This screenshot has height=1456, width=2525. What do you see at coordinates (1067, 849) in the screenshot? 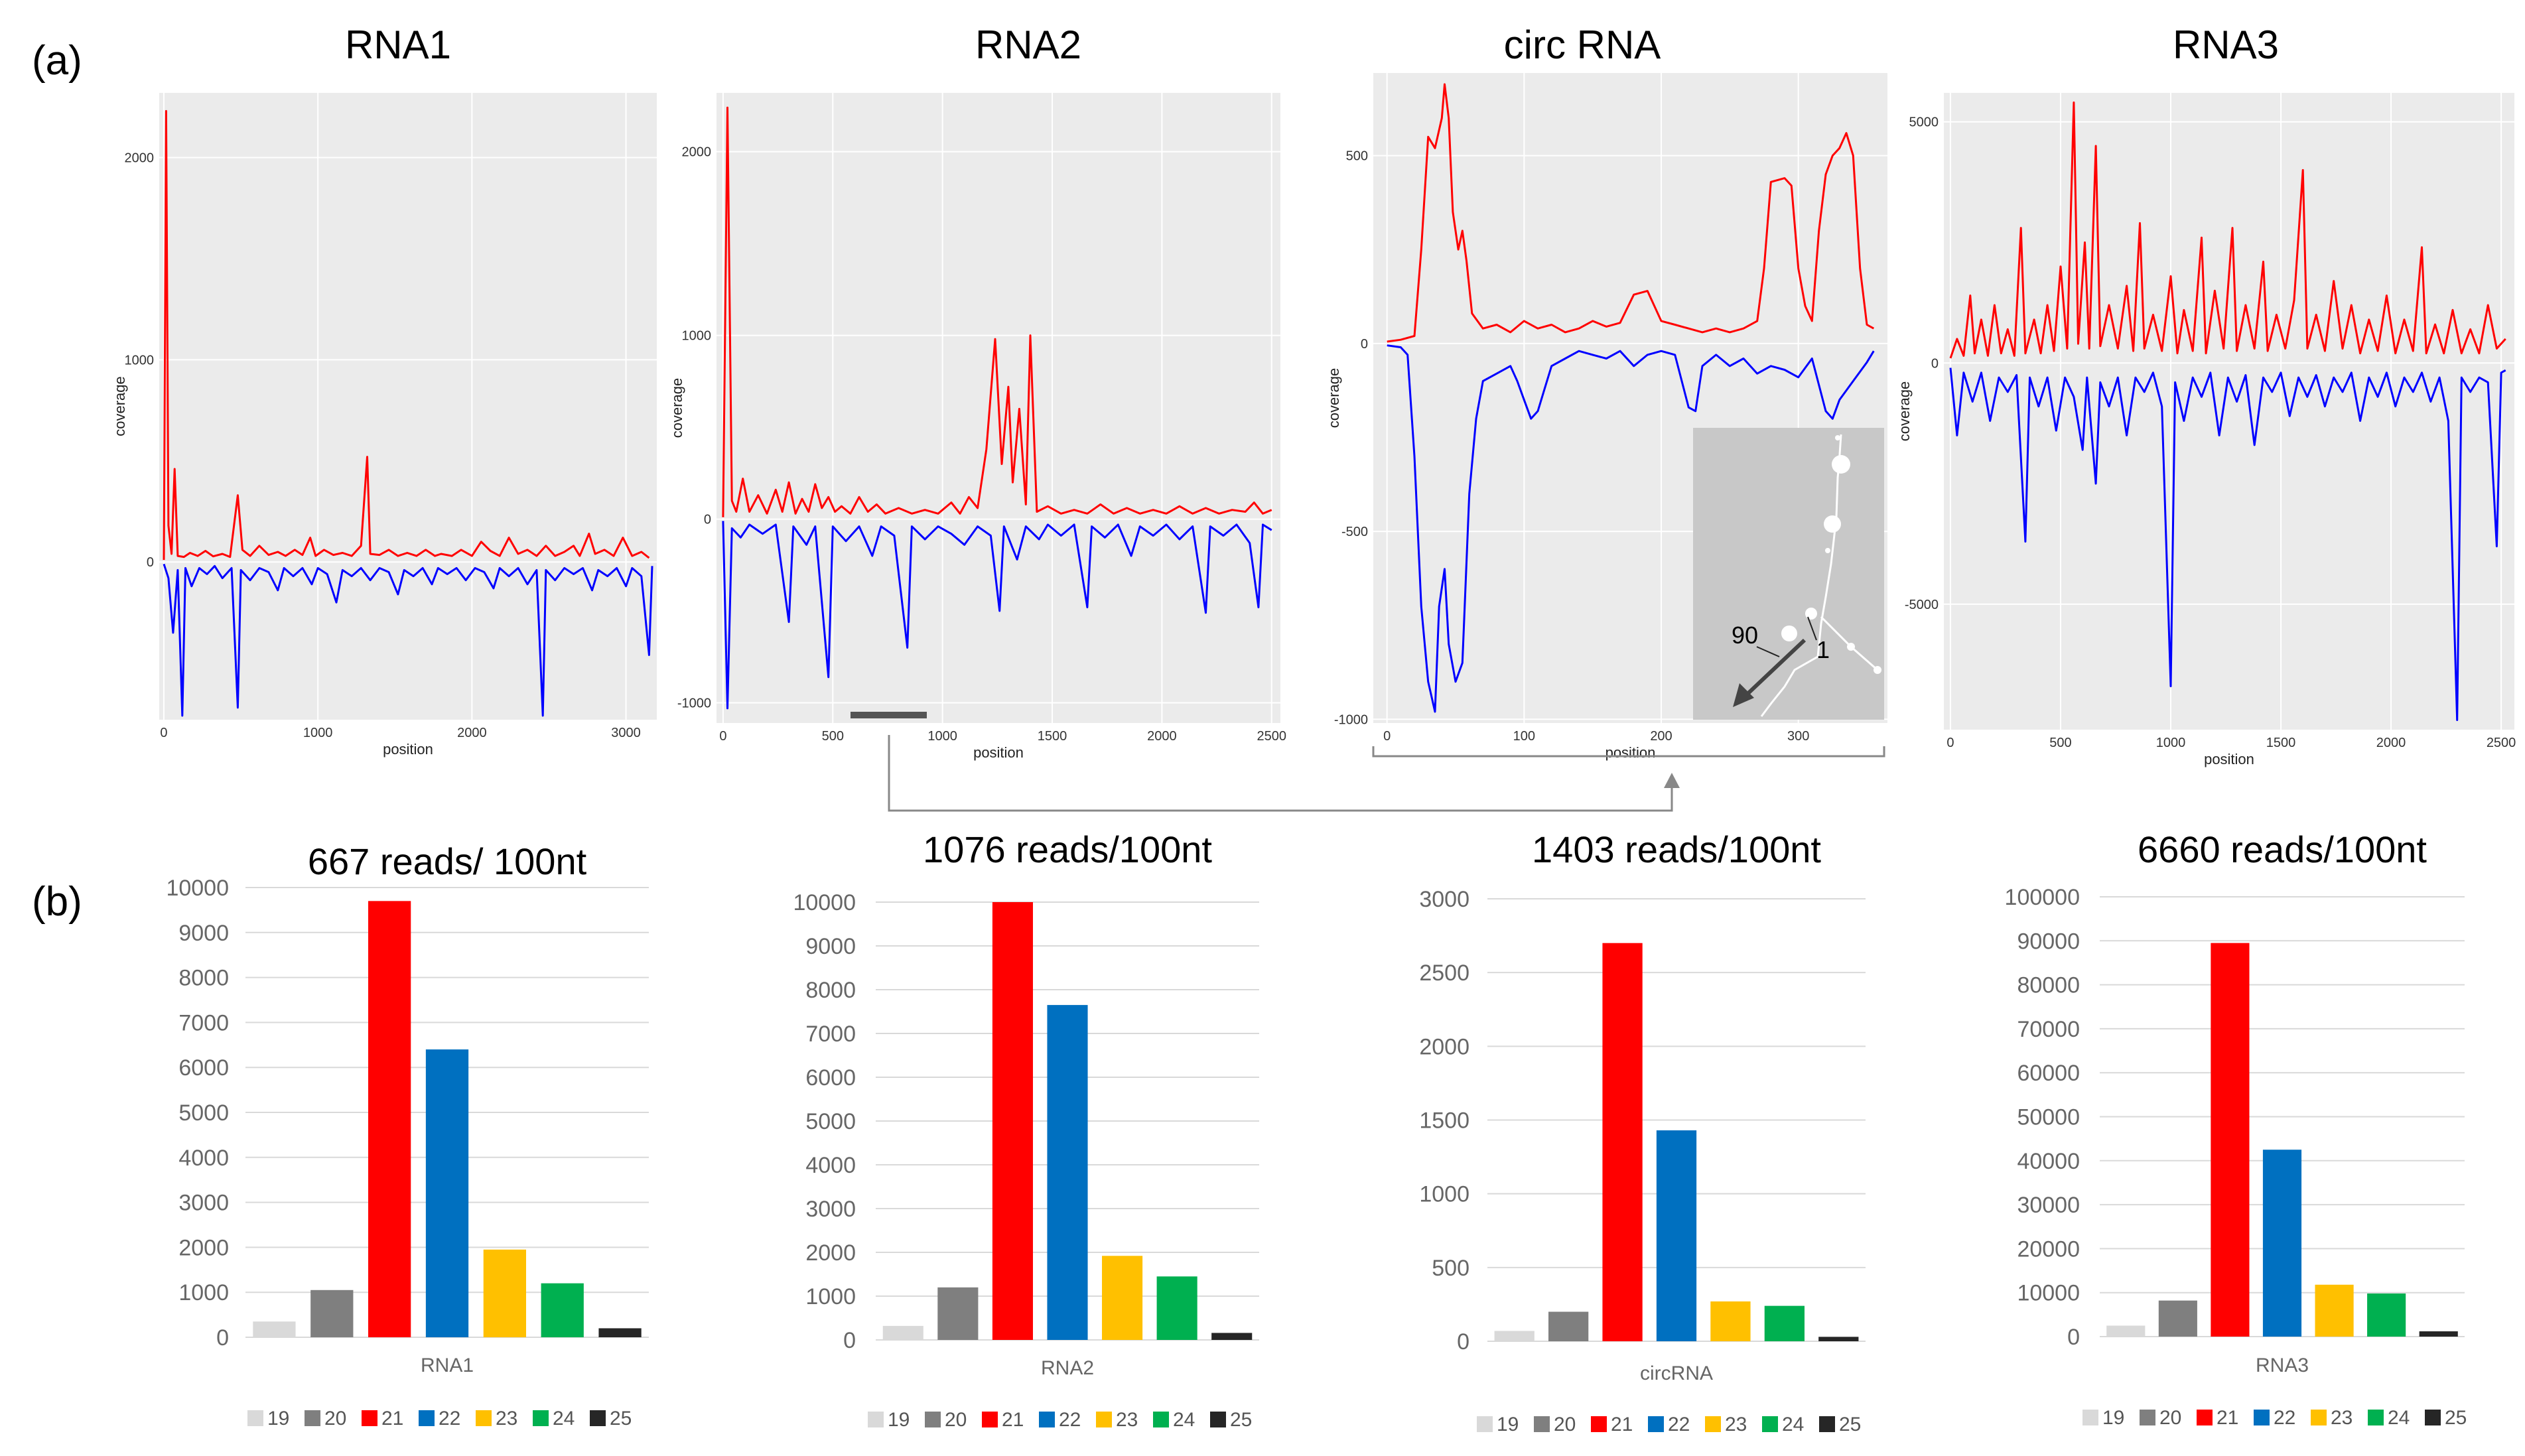
I see `chart-title: 1076 reads/100nt` at bounding box center [1067, 849].